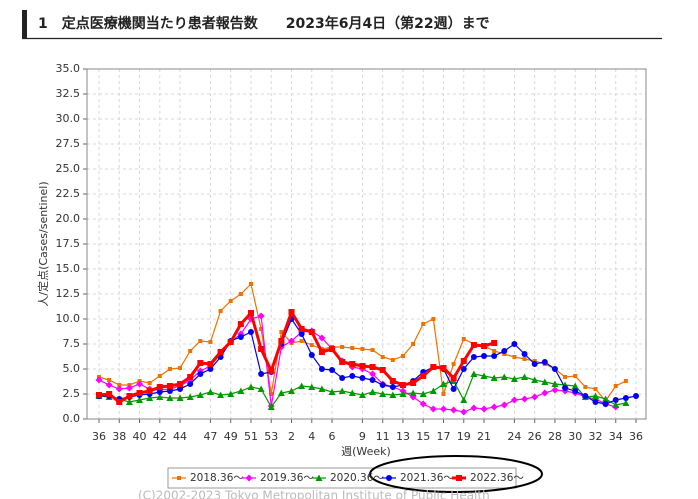 The height and width of the screenshot is (499, 698). Describe the element at coordinates (357, 364) in the screenshot. I see `series-line` at that location.